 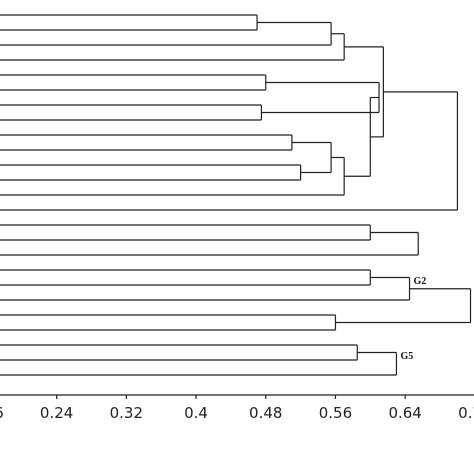 What do you see at coordinates (335, 413) in the screenshot?
I see `x-tick-label: 0.56` at bounding box center [335, 413].